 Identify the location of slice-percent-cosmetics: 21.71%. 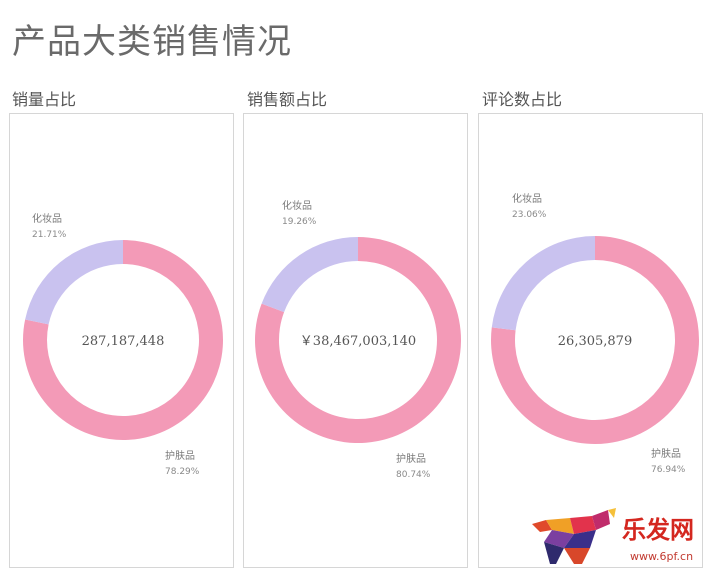
(49, 235).